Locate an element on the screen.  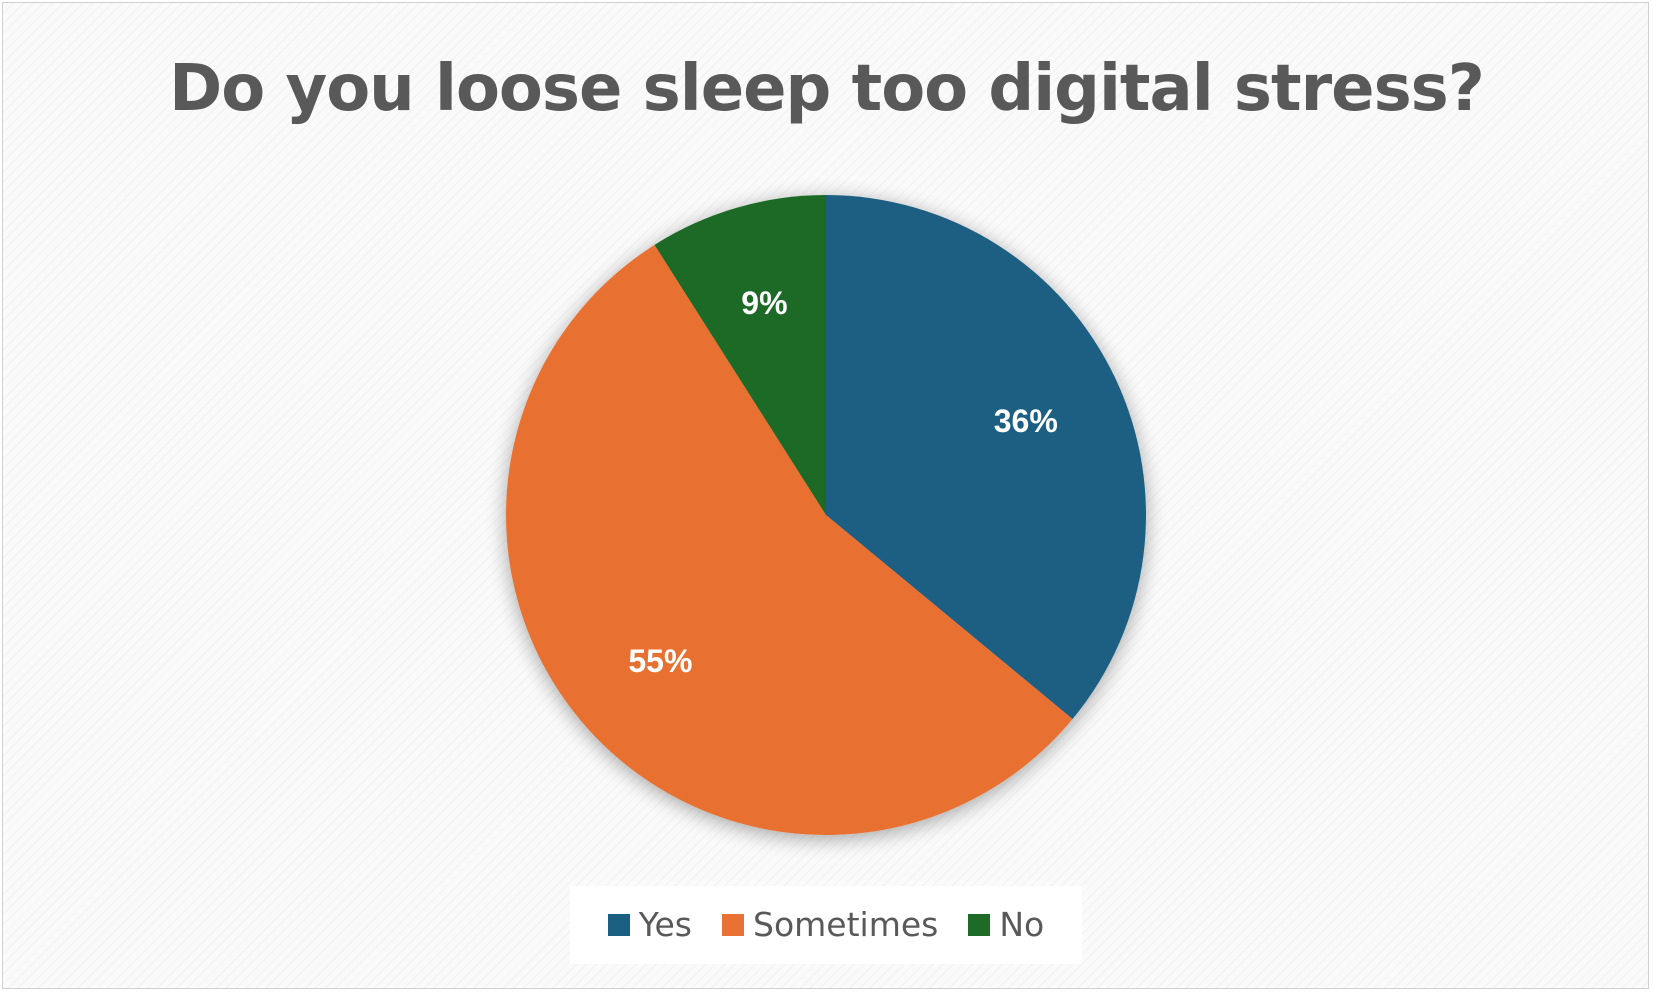
legend-item-no: No is located at coordinates (1006, 925).